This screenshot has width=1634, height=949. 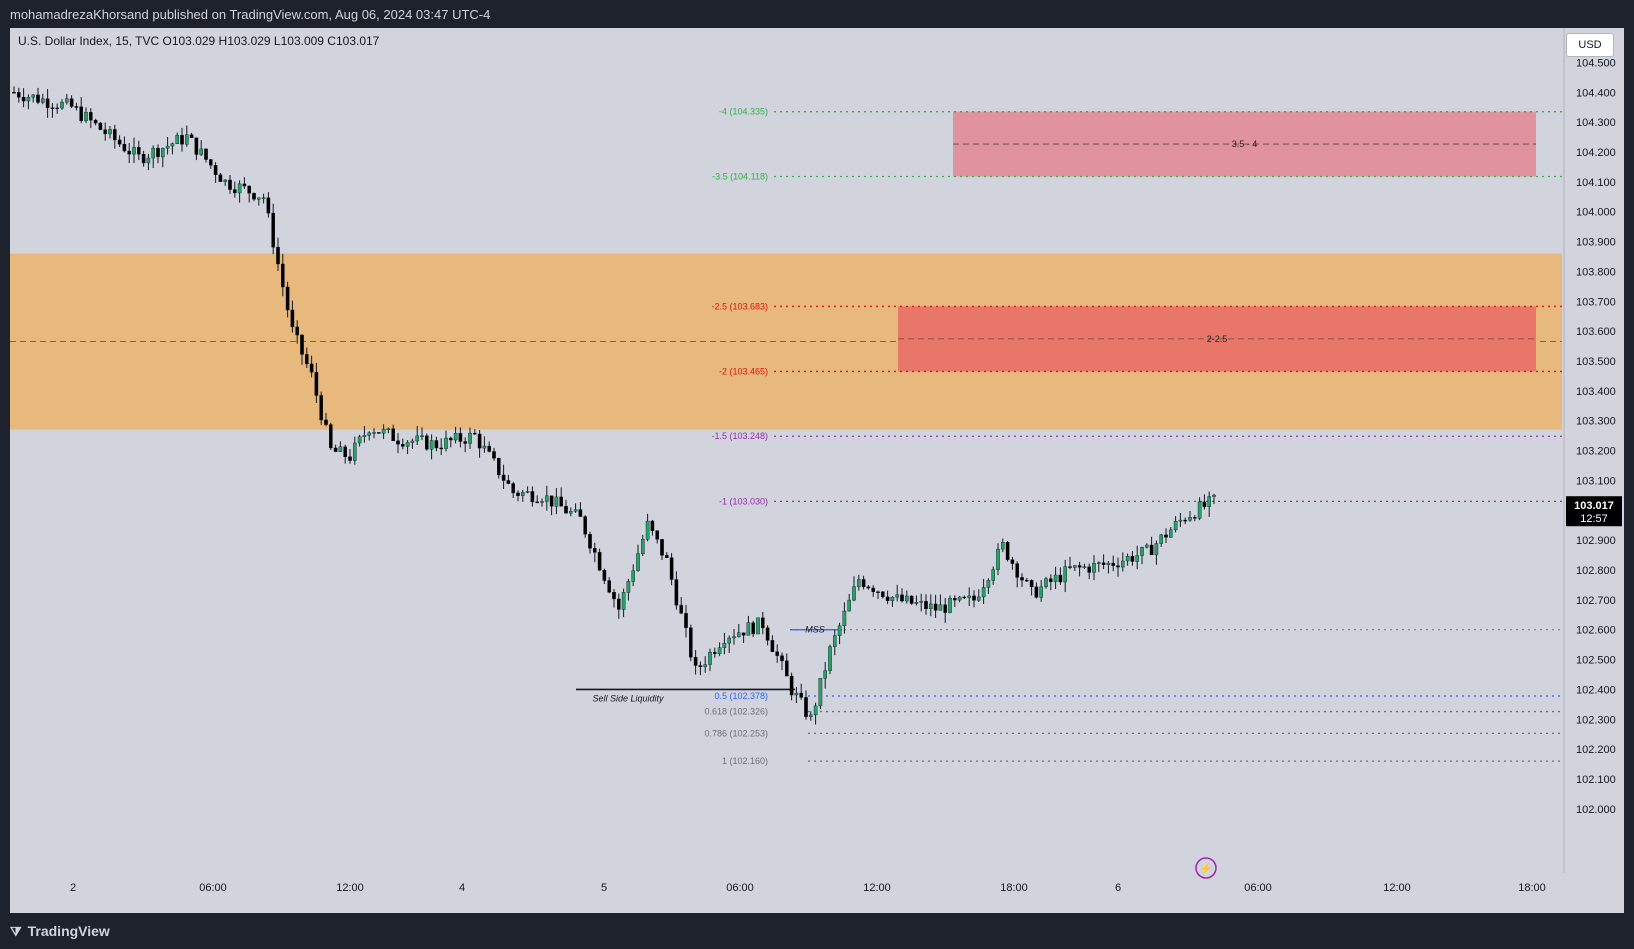 I want to click on y-tick-label: 102.800, so click(x=1596, y=571).